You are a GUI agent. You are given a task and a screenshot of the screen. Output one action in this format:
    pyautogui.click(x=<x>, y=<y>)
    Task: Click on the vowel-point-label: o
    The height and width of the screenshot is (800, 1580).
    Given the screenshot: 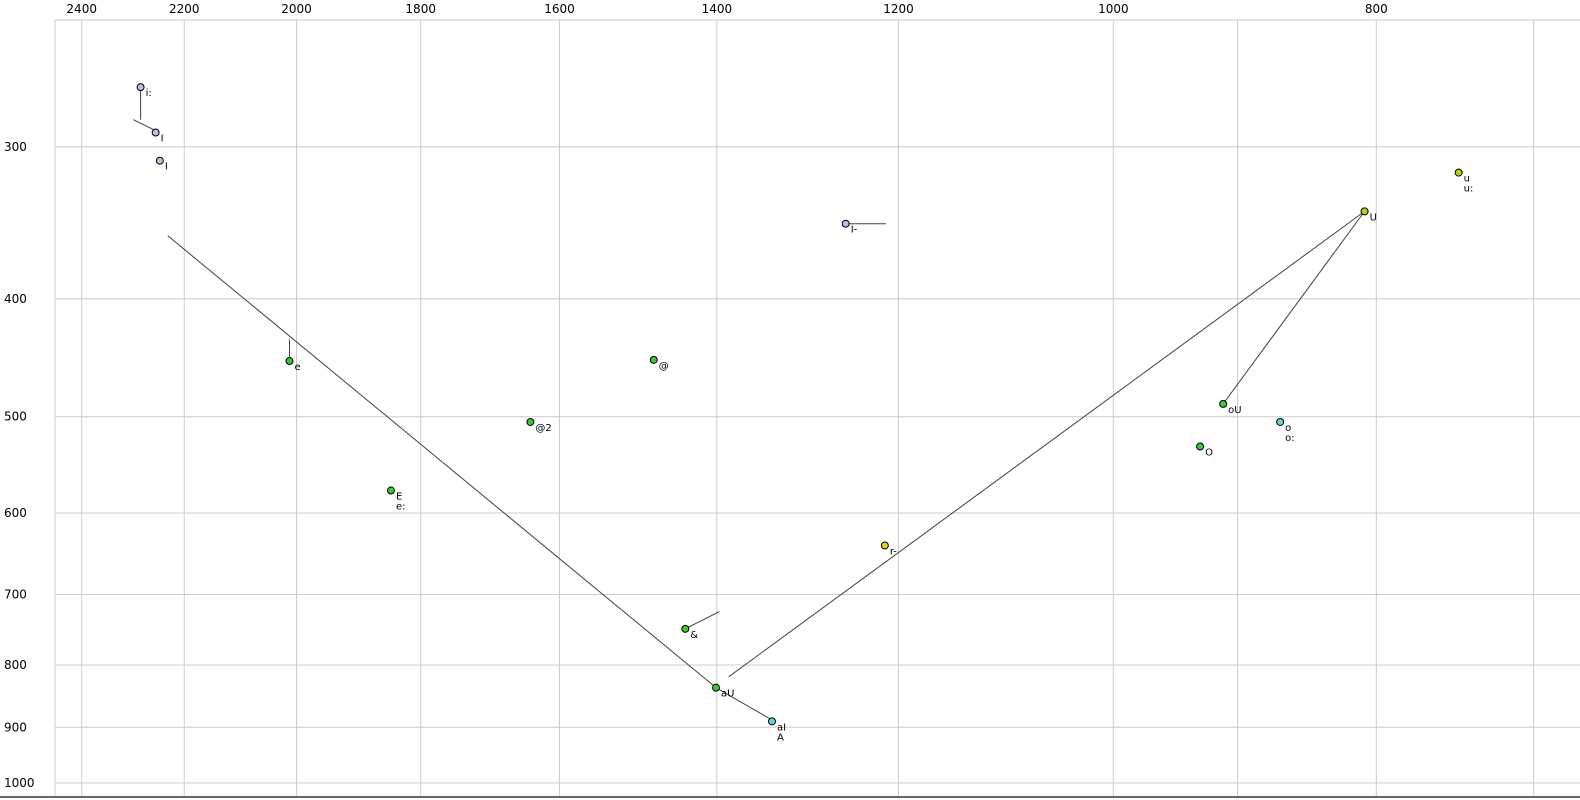 What is the action you would take?
    pyautogui.click(x=1288, y=428)
    